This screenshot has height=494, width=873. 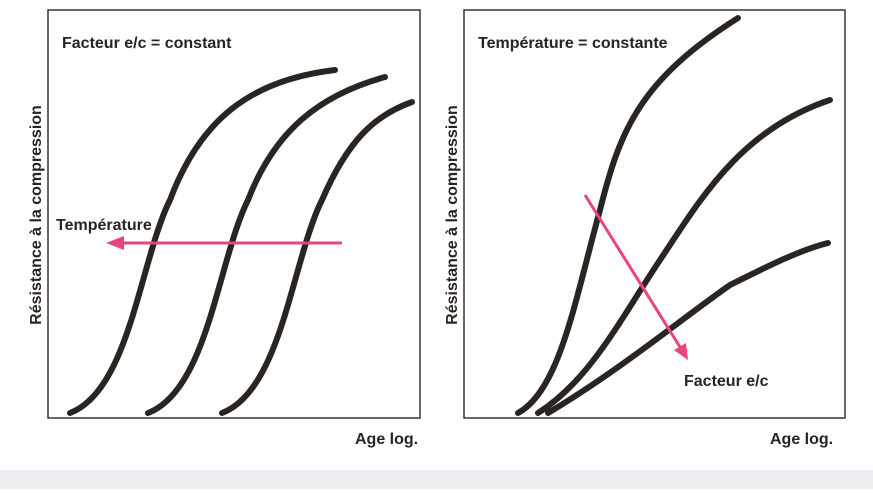 I want to click on left-annotation: Température, so click(x=104, y=225).